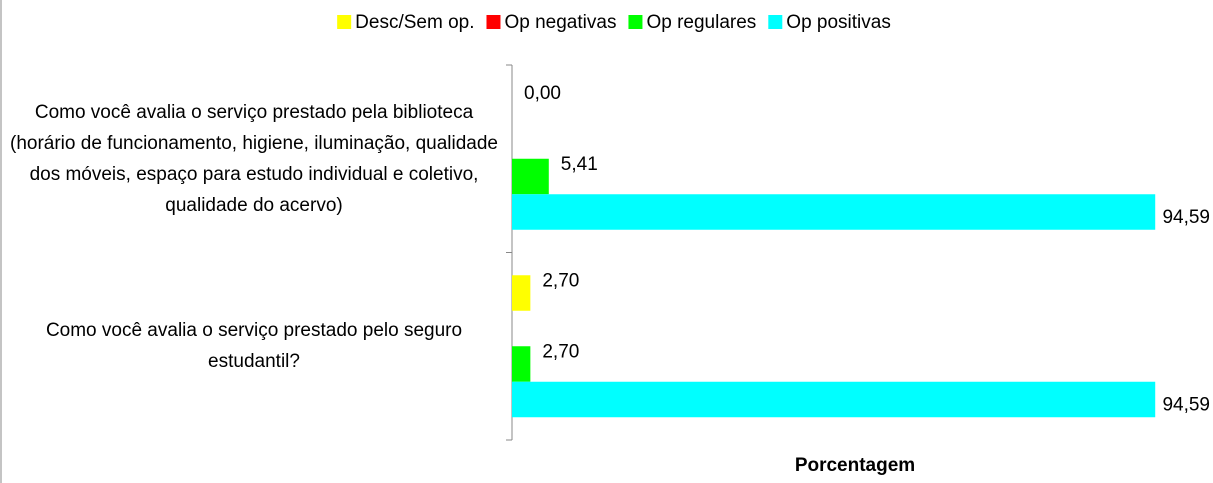 This screenshot has width=1213, height=483. What do you see at coordinates (414, 22) in the screenshot?
I see `legend-label: Desc/Sem op.` at bounding box center [414, 22].